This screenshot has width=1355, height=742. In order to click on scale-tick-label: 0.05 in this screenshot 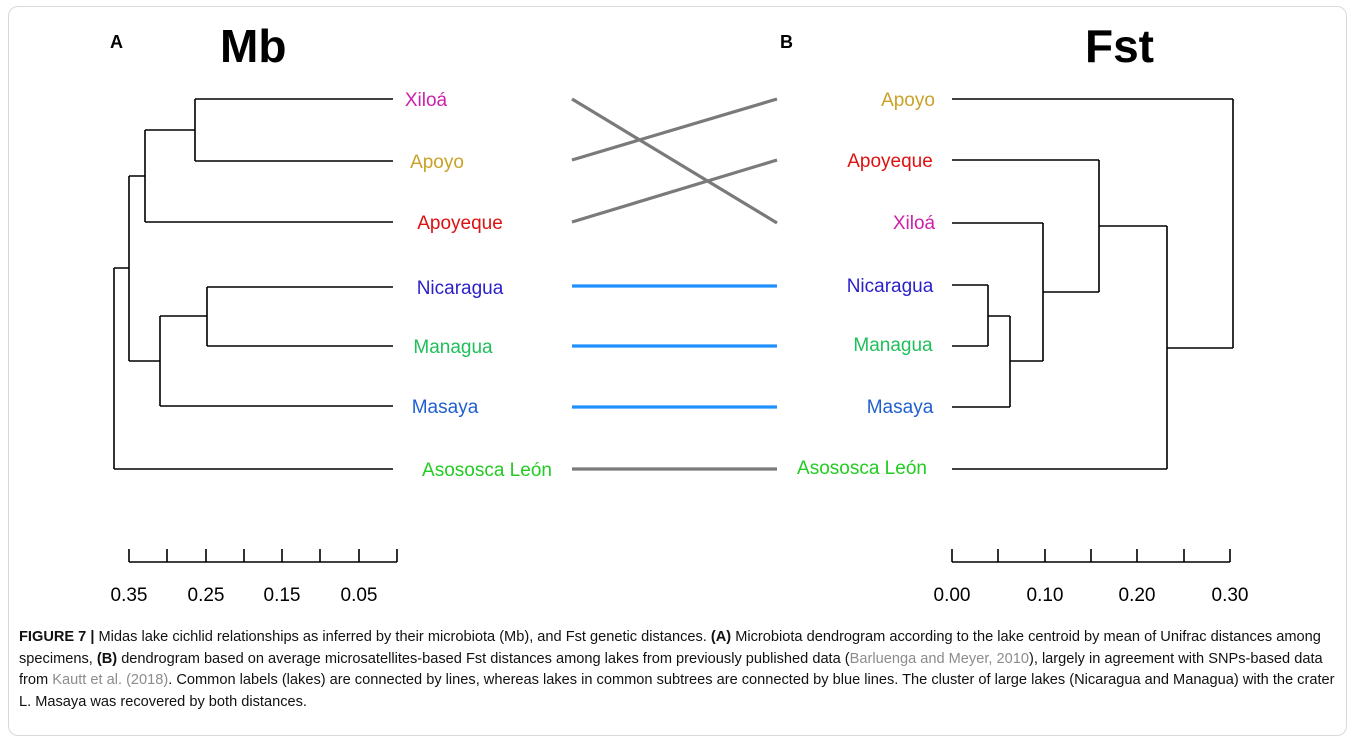, I will do `click(359, 595)`.